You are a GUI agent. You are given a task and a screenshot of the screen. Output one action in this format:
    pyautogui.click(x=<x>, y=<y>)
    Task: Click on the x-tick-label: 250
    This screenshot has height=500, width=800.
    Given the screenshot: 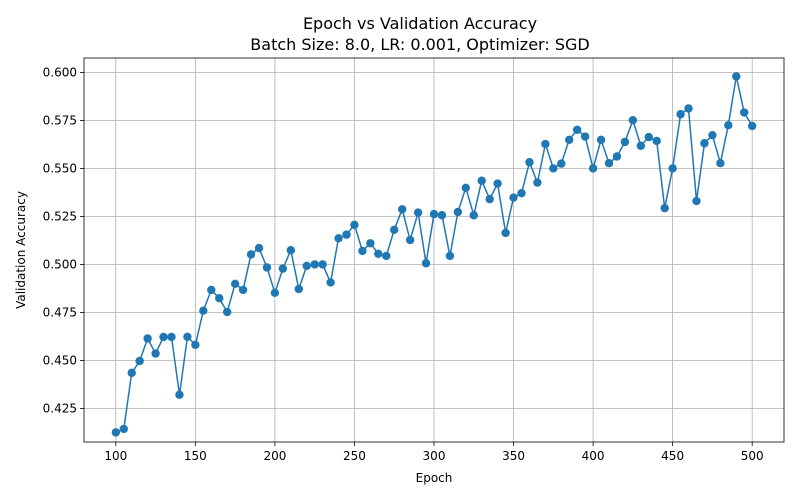 What is the action you would take?
    pyautogui.click(x=354, y=456)
    